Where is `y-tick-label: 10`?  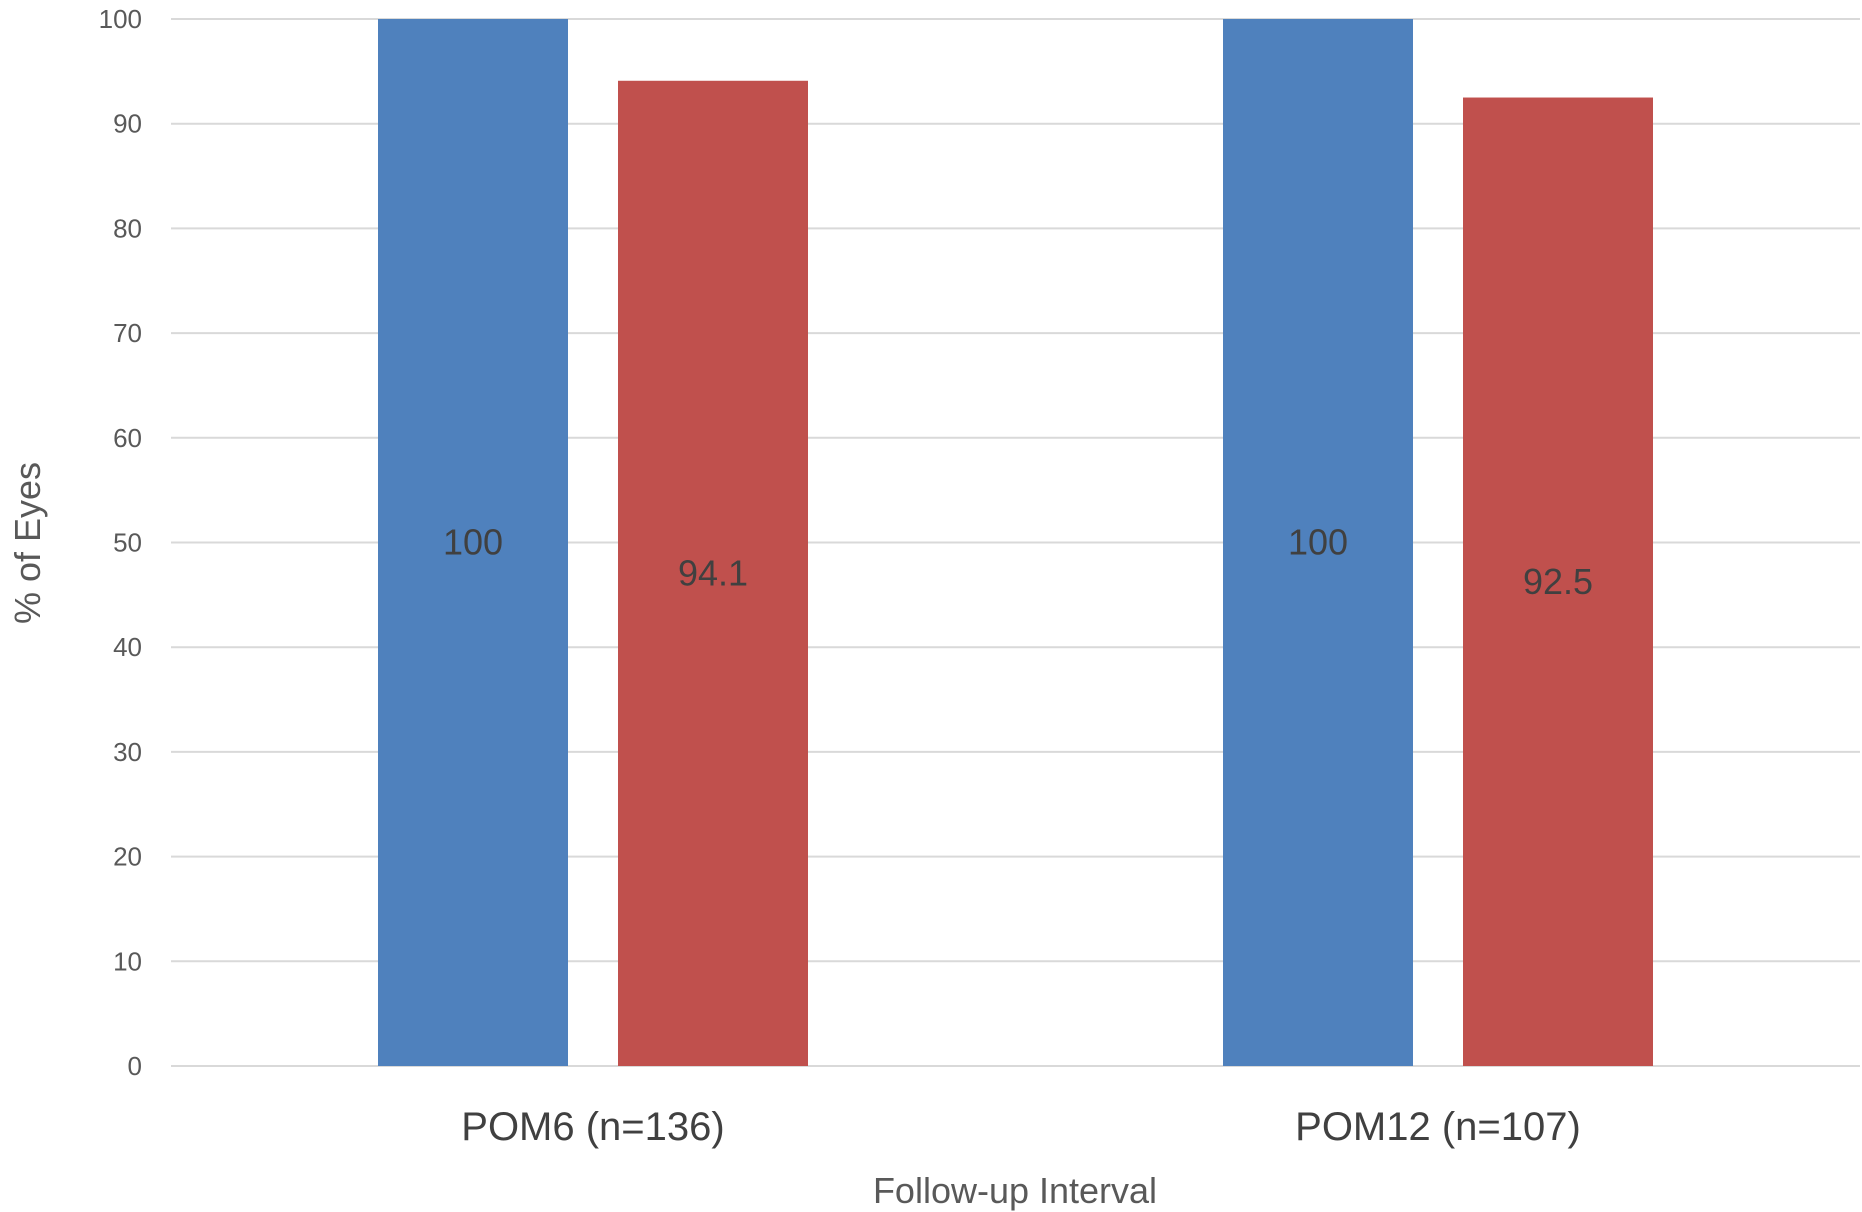 y-tick-label: 10 is located at coordinates (127, 961).